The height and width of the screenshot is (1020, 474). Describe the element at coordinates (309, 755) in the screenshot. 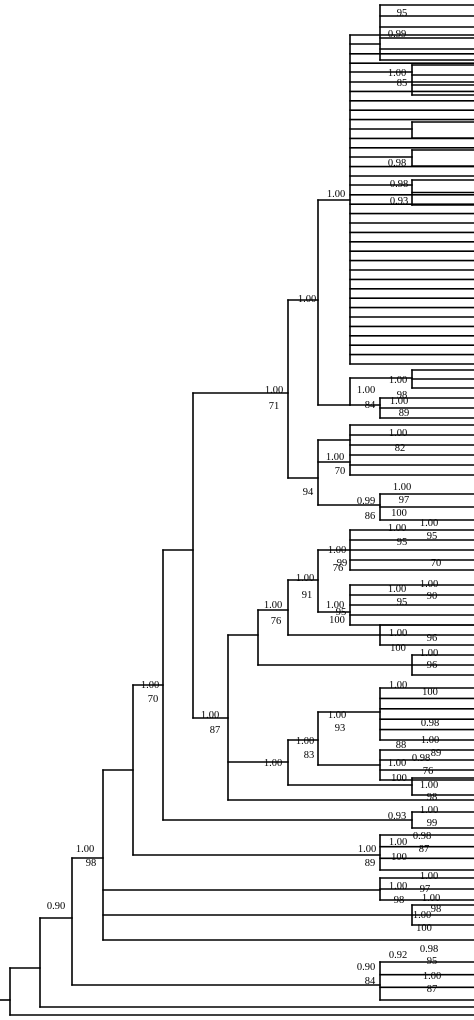

I see `support-value: 83` at that location.